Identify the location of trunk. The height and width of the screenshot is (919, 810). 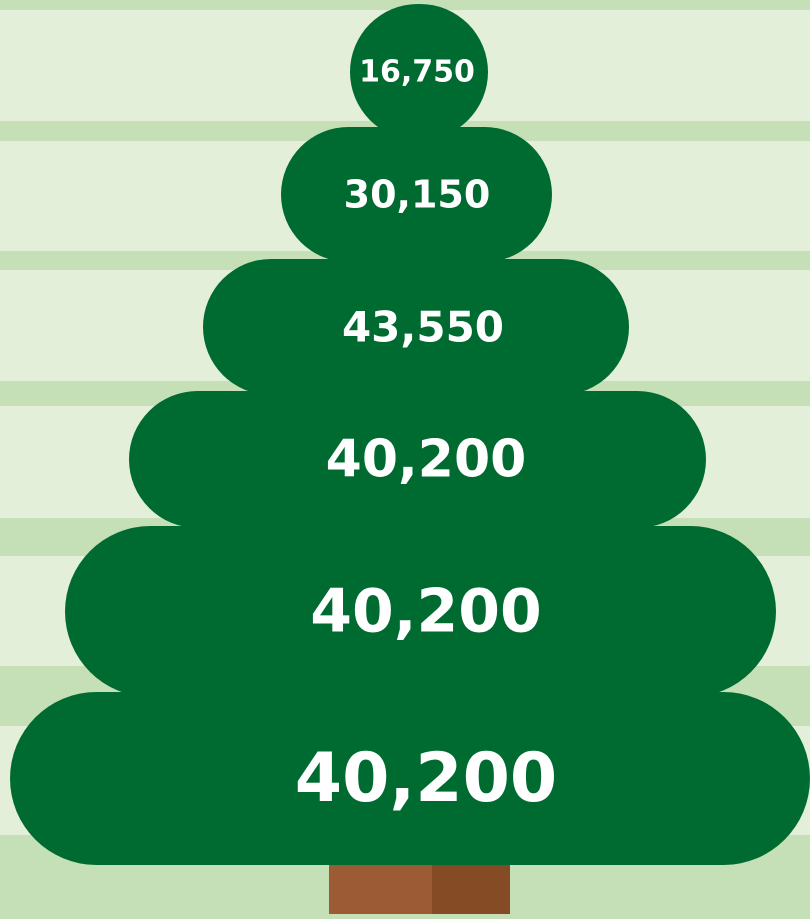
(381, 887).